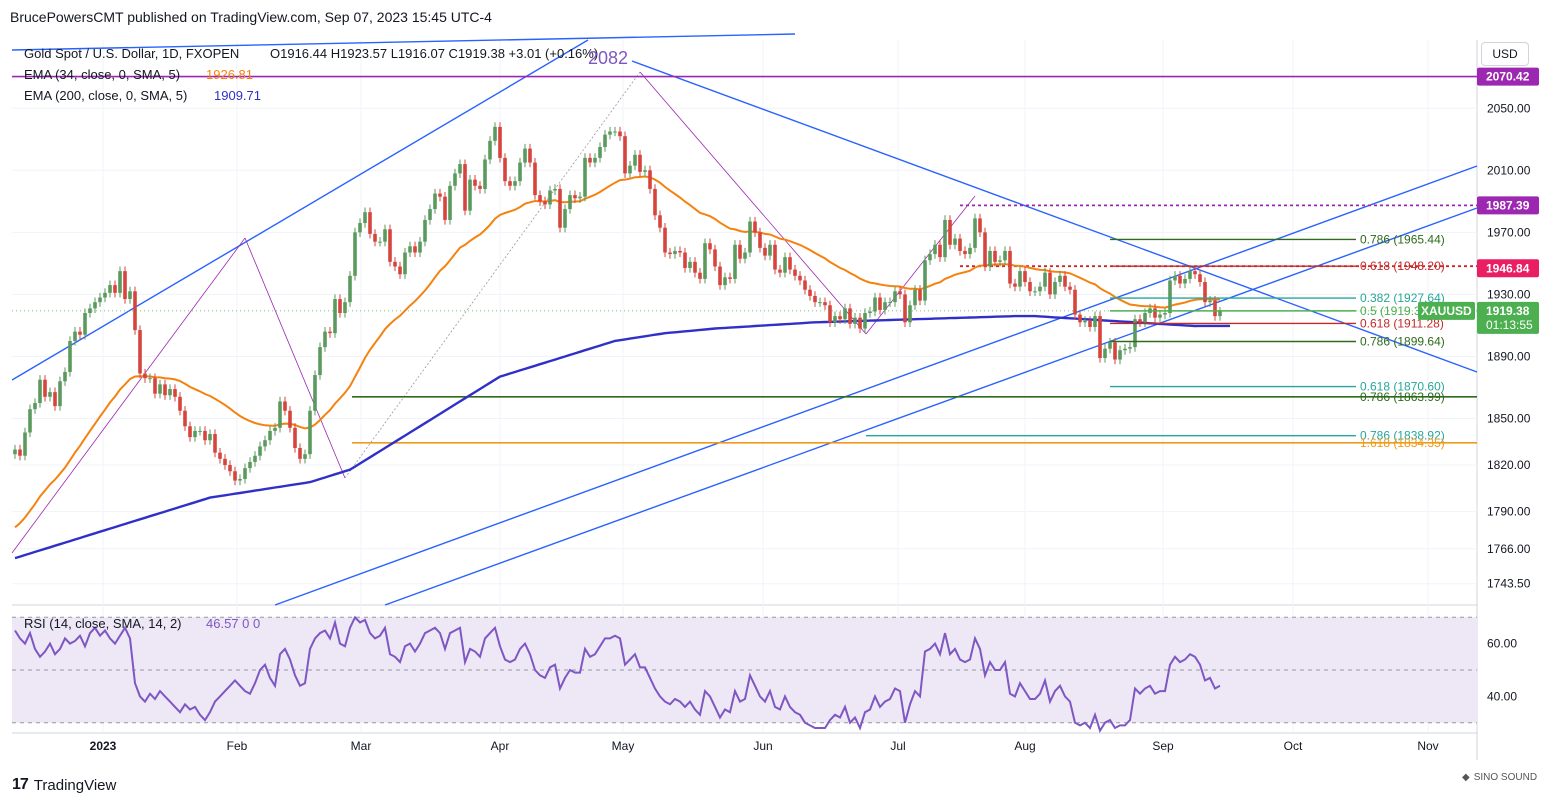  I want to click on time-tick-label: Oct, so click(1293, 746).